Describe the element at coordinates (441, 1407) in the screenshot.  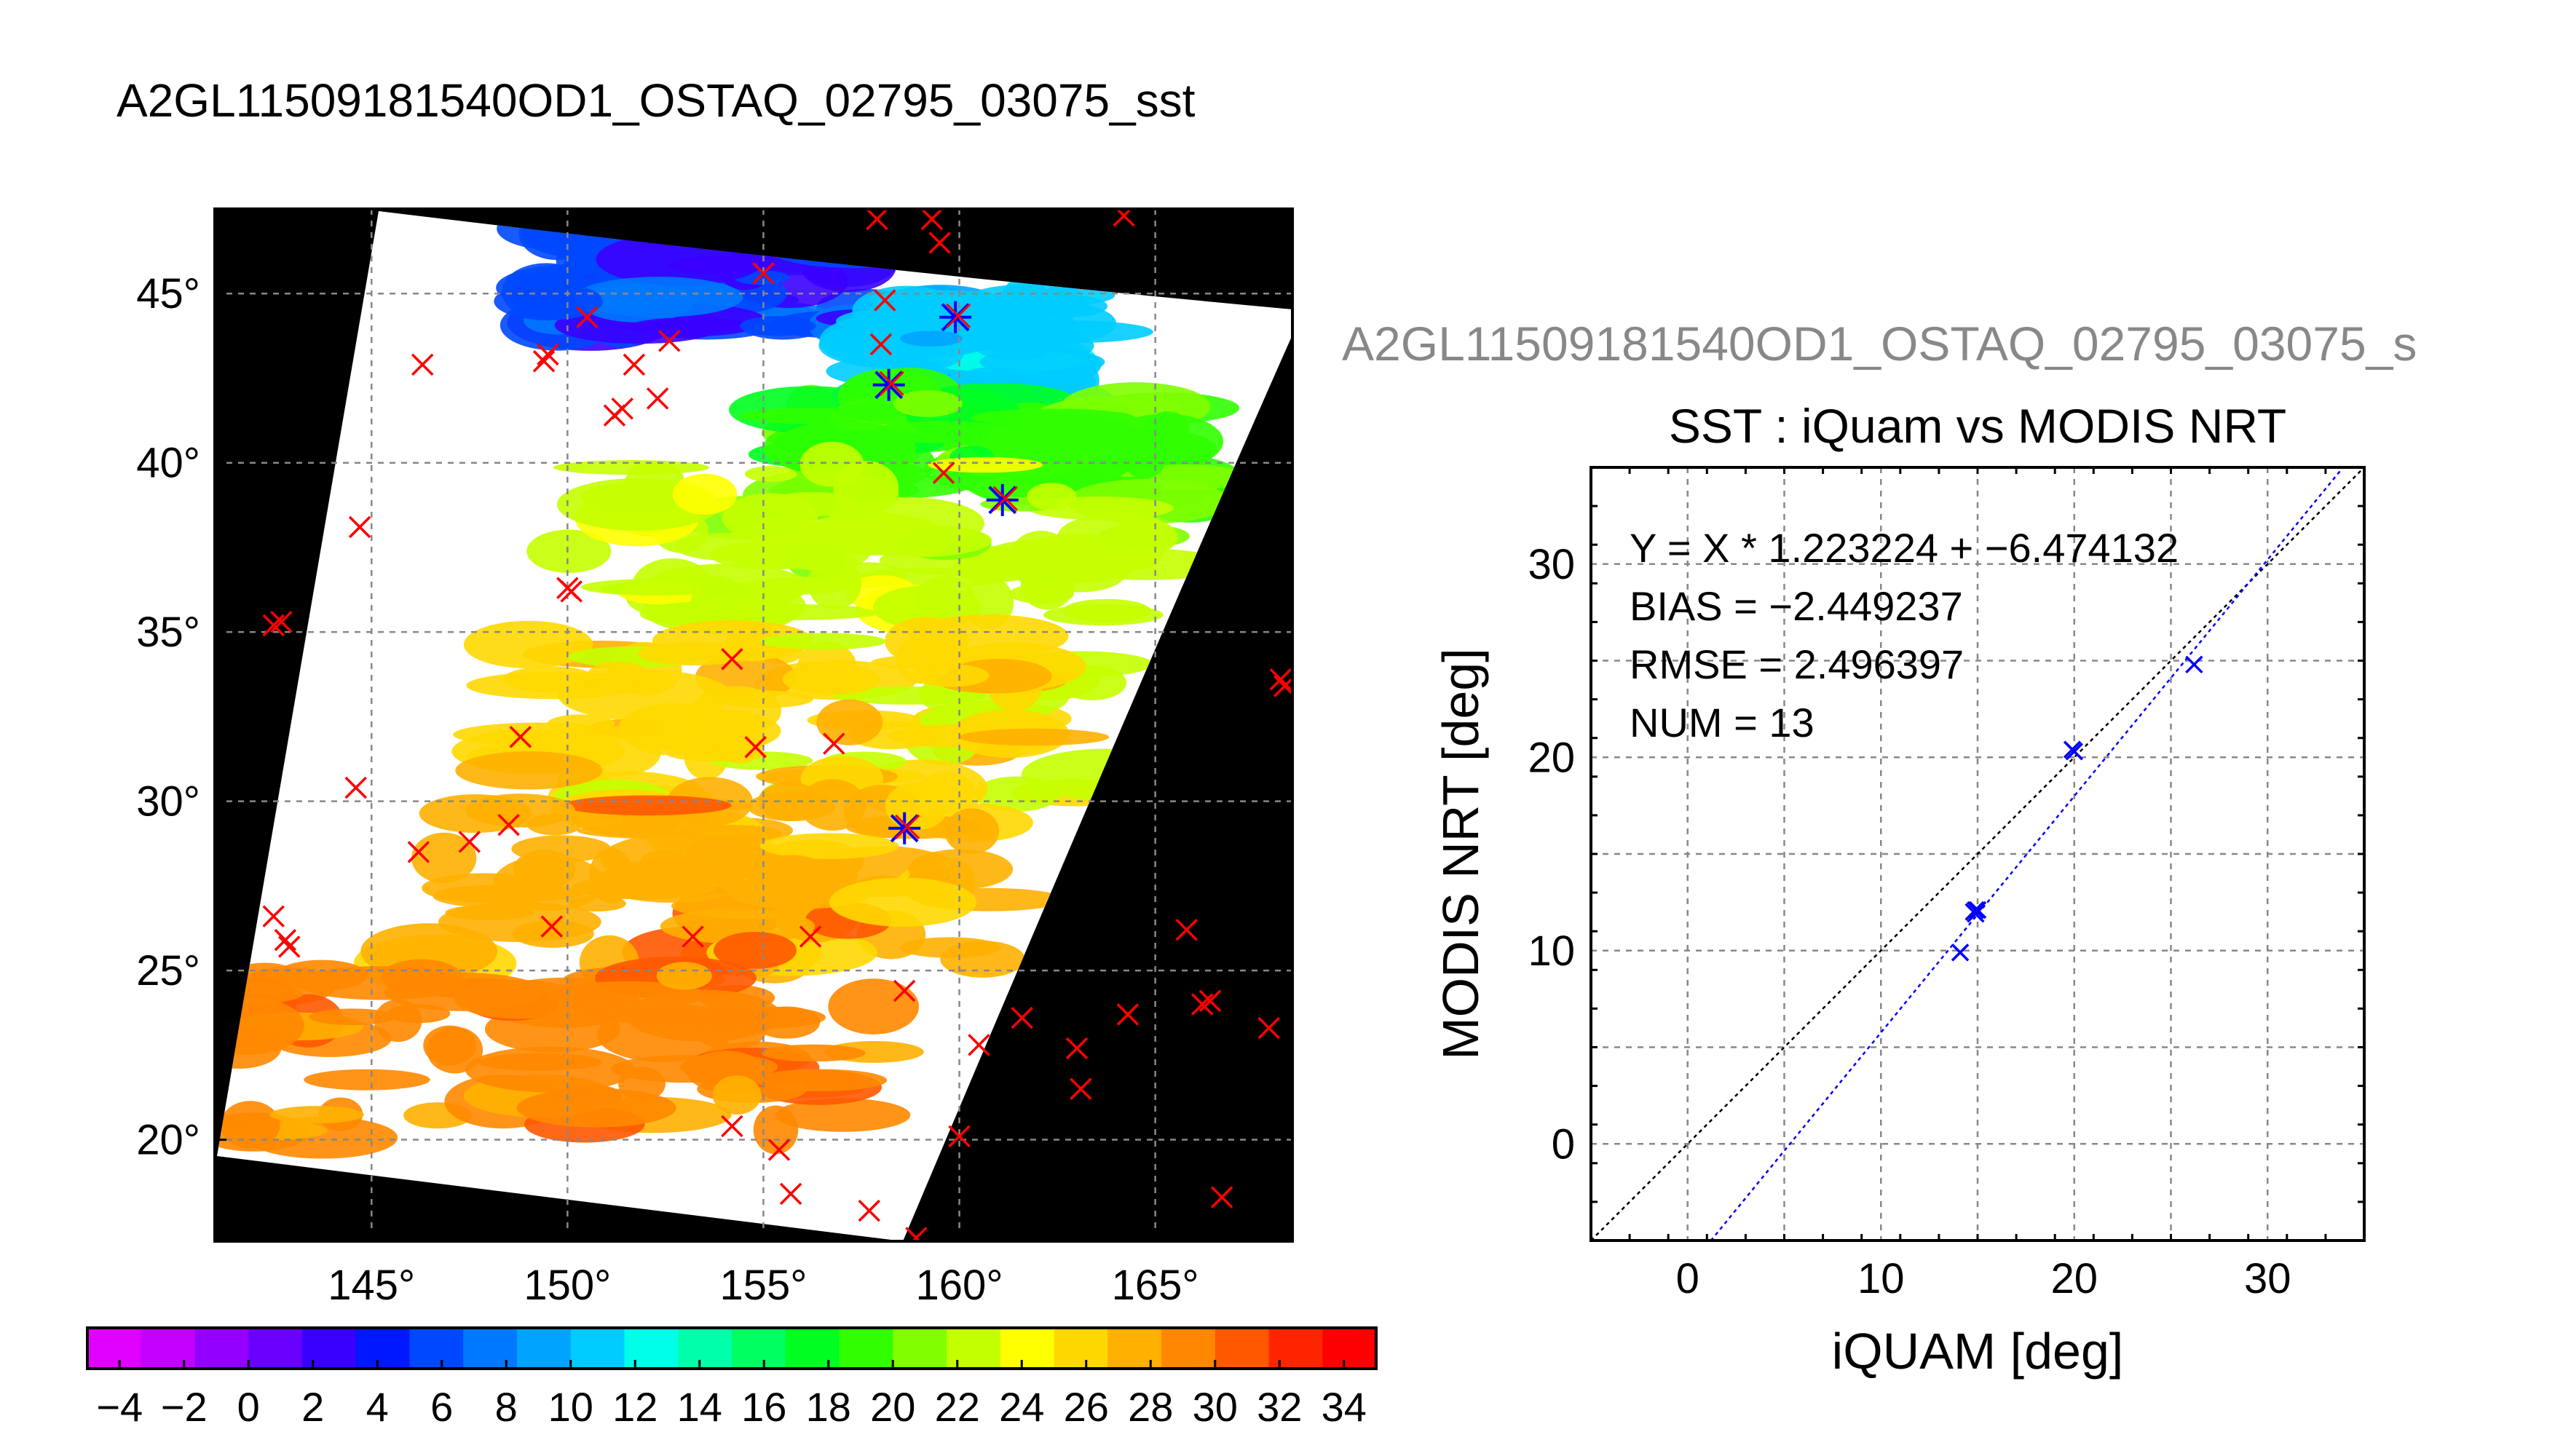
I see `colorbar-tick-label: 6` at that location.